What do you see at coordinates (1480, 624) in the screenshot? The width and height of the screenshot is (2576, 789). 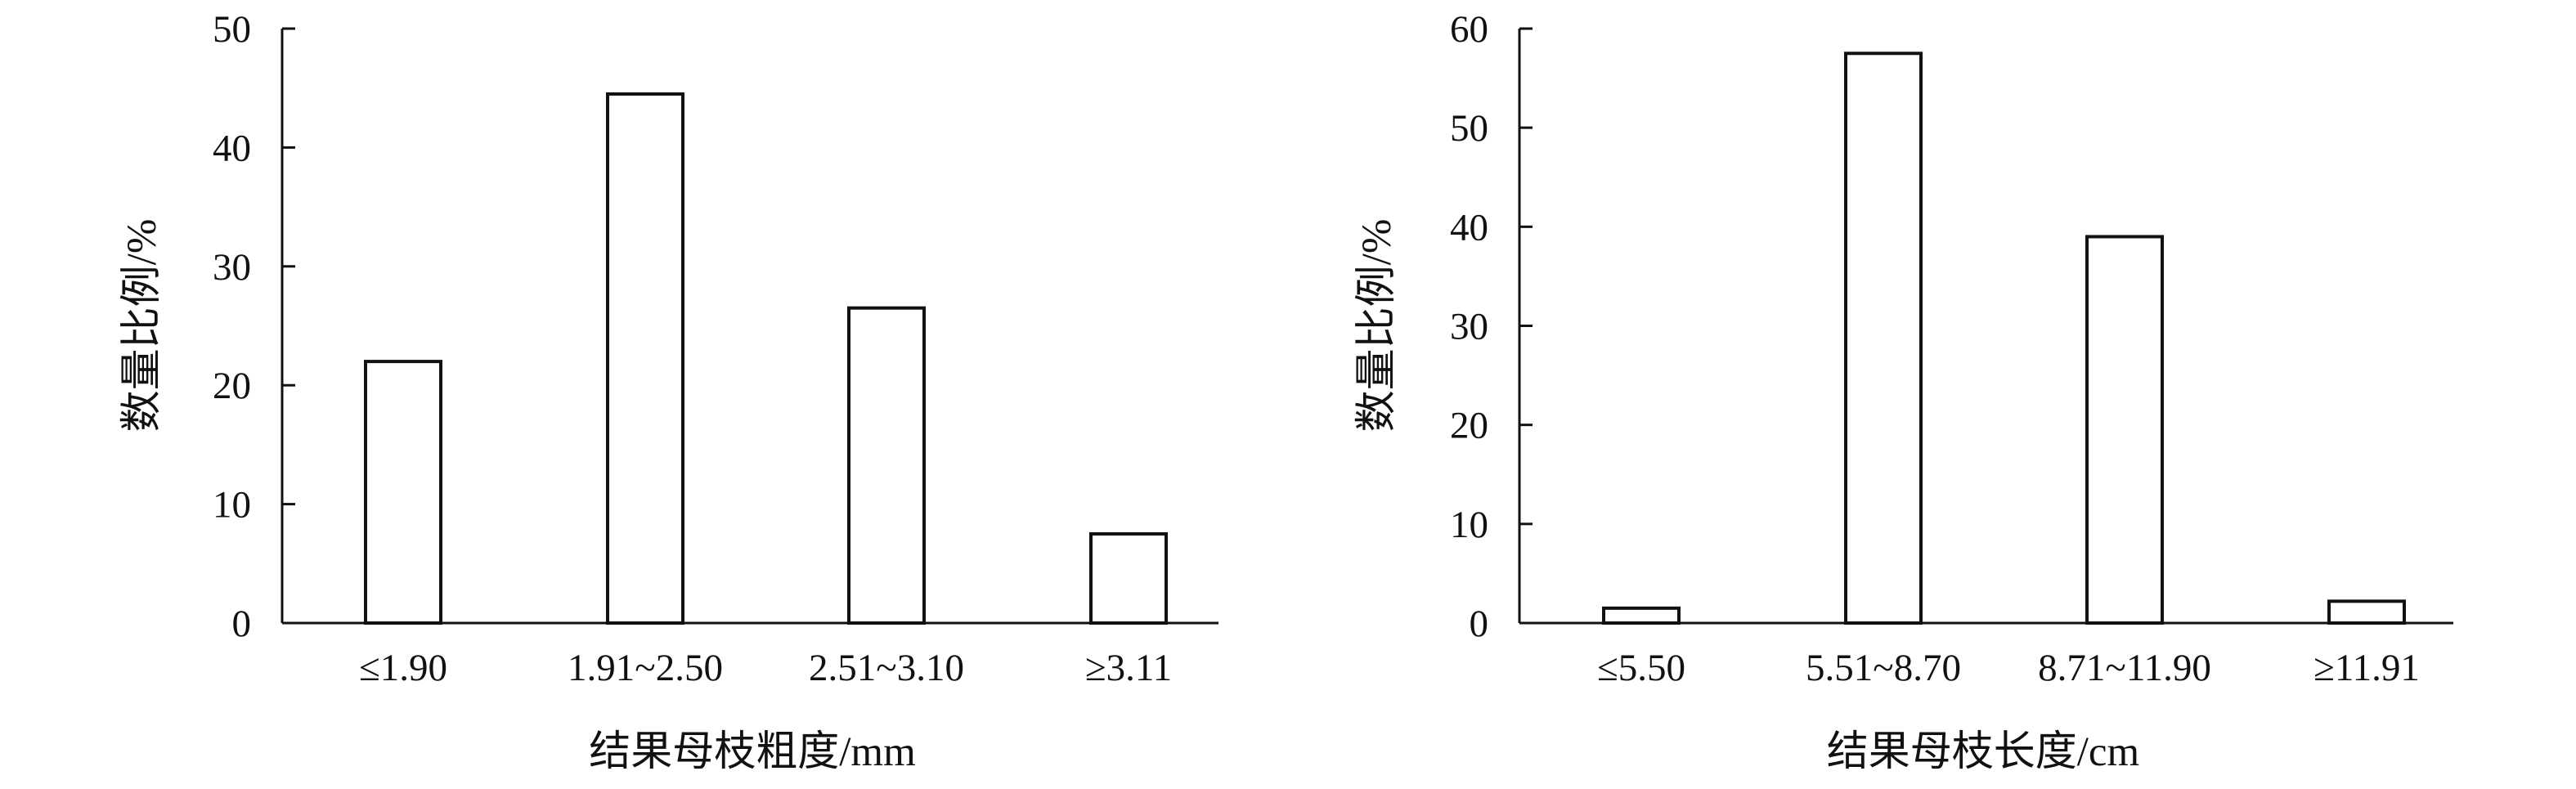 I see `chart2-y-tick-label: 0` at bounding box center [1480, 624].